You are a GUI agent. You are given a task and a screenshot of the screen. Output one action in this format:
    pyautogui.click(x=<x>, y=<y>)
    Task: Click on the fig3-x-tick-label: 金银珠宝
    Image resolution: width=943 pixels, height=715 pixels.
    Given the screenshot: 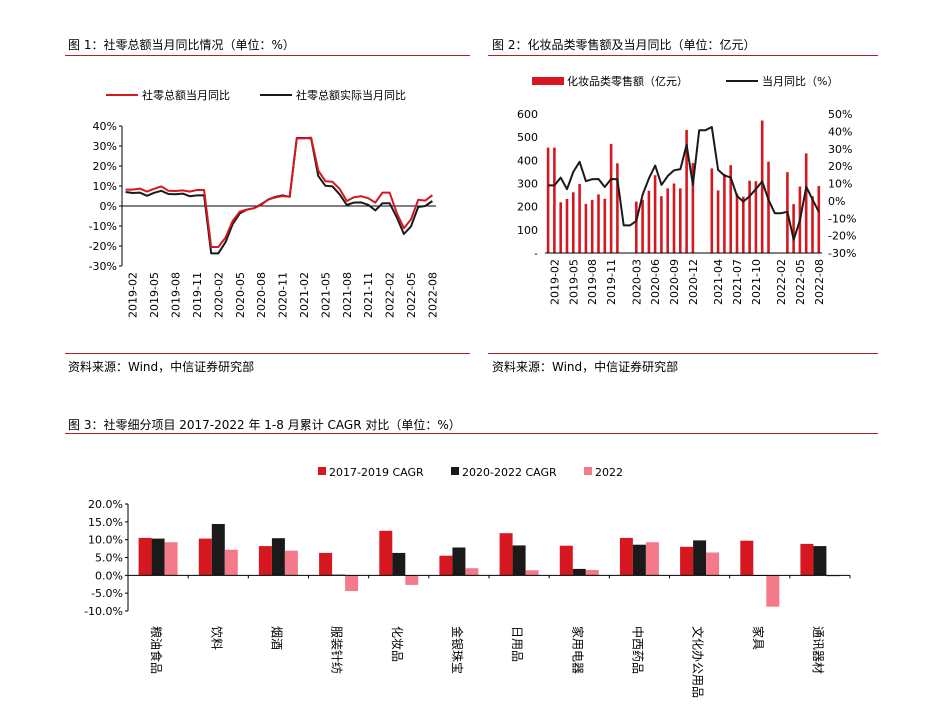 What is the action you would take?
    pyautogui.click(x=457, y=650)
    